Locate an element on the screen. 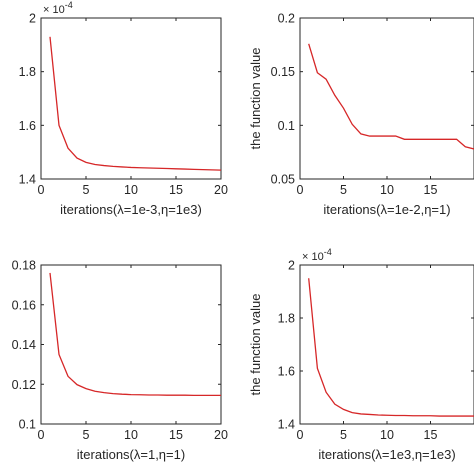 Image resolution: width=474 pixels, height=474 pixels. x-axis-label: iterations(λ=1,η=1) is located at coordinates (131, 454).